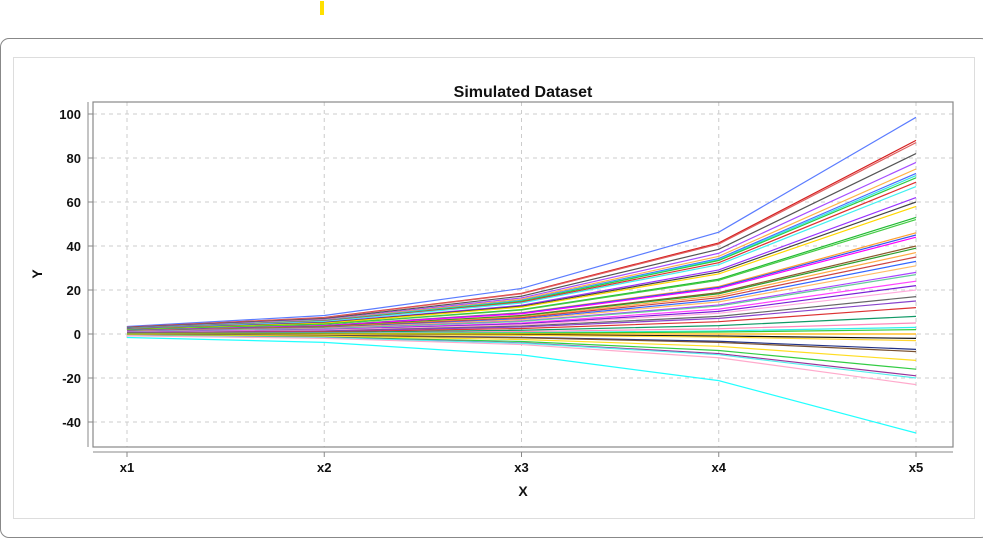  I want to click on yellow-marker, so click(322, 8).